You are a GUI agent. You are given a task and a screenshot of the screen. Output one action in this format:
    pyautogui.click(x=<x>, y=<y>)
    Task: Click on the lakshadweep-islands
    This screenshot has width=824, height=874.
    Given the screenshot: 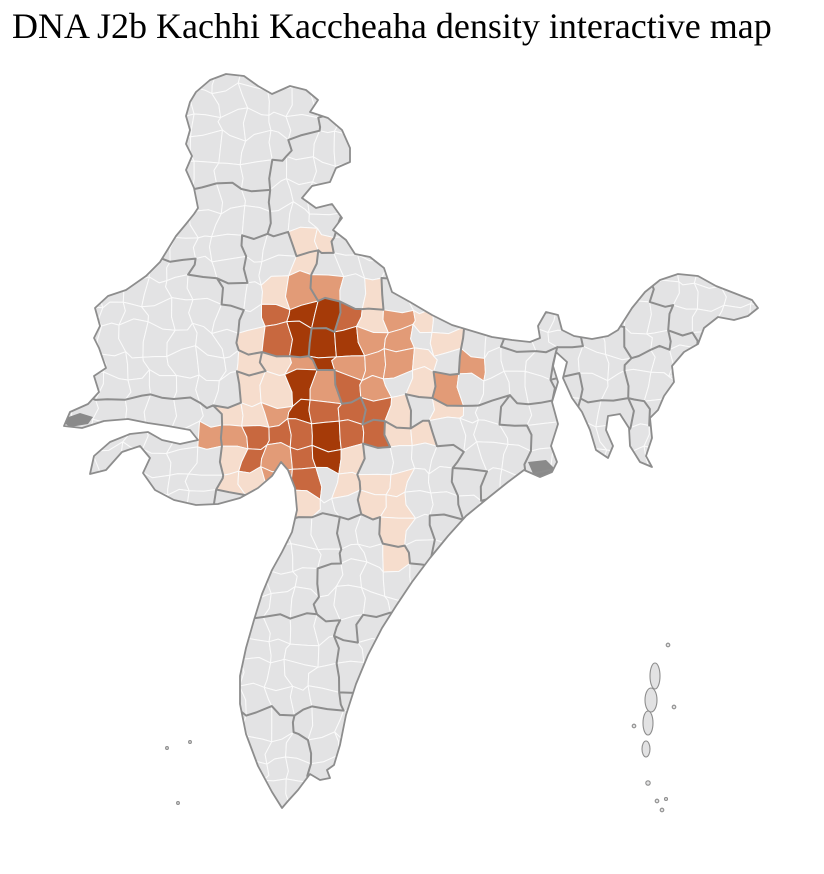 What is the action you would take?
    pyautogui.click(x=178, y=772)
    